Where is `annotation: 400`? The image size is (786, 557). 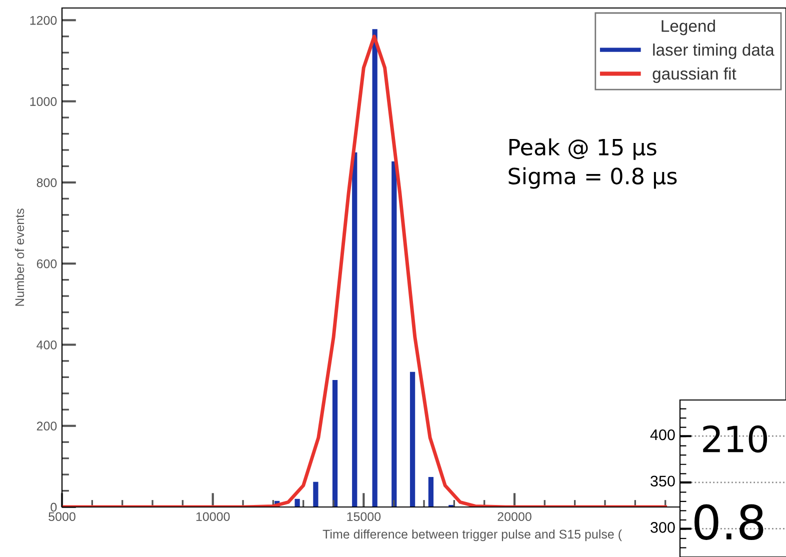
annotation: 400 is located at coordinates (662, 434).